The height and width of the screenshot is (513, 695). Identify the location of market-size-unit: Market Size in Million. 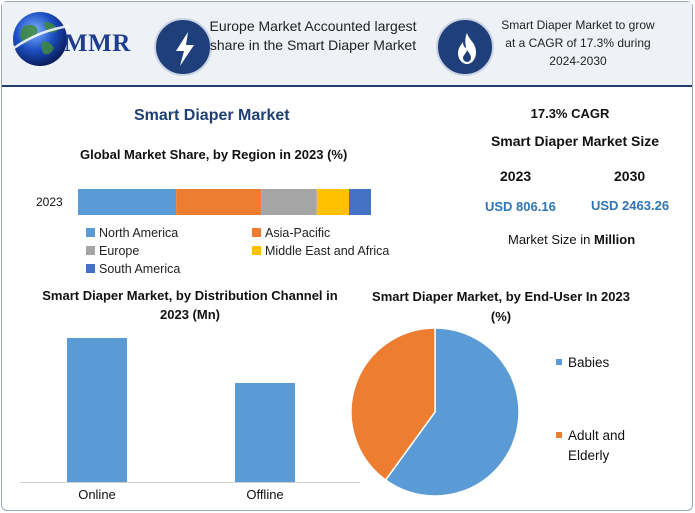
(571, 239).